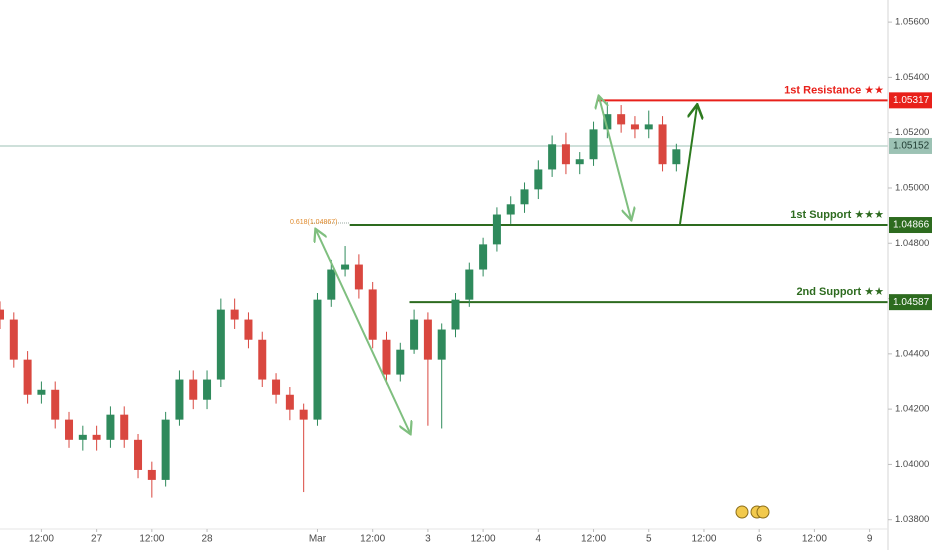 This screenshot has width=932, height=550. I want to click on y-tick-label: 1.05600, so click(912, 22).